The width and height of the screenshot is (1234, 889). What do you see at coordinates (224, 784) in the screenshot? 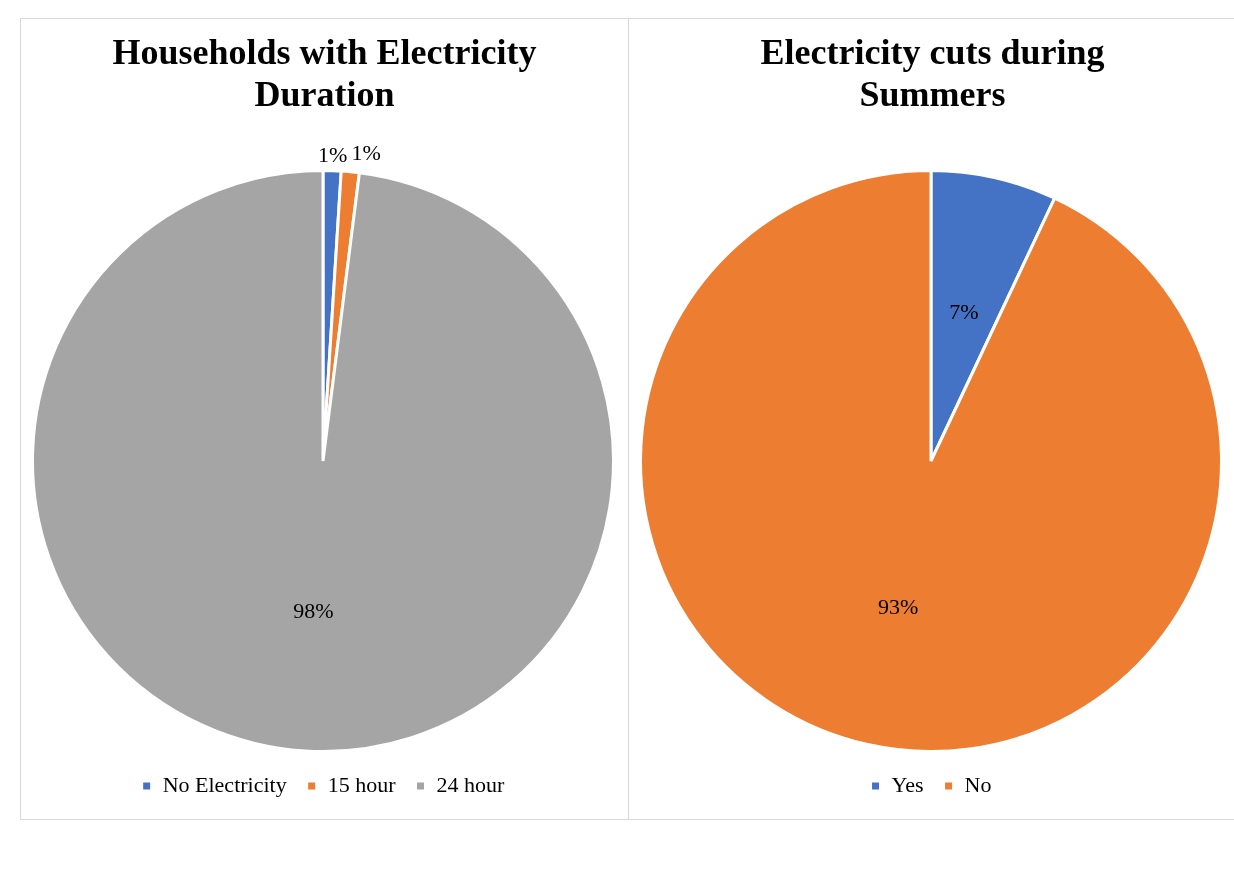
I see `legend-label: No Electricity` at bounding box center [224, 784].